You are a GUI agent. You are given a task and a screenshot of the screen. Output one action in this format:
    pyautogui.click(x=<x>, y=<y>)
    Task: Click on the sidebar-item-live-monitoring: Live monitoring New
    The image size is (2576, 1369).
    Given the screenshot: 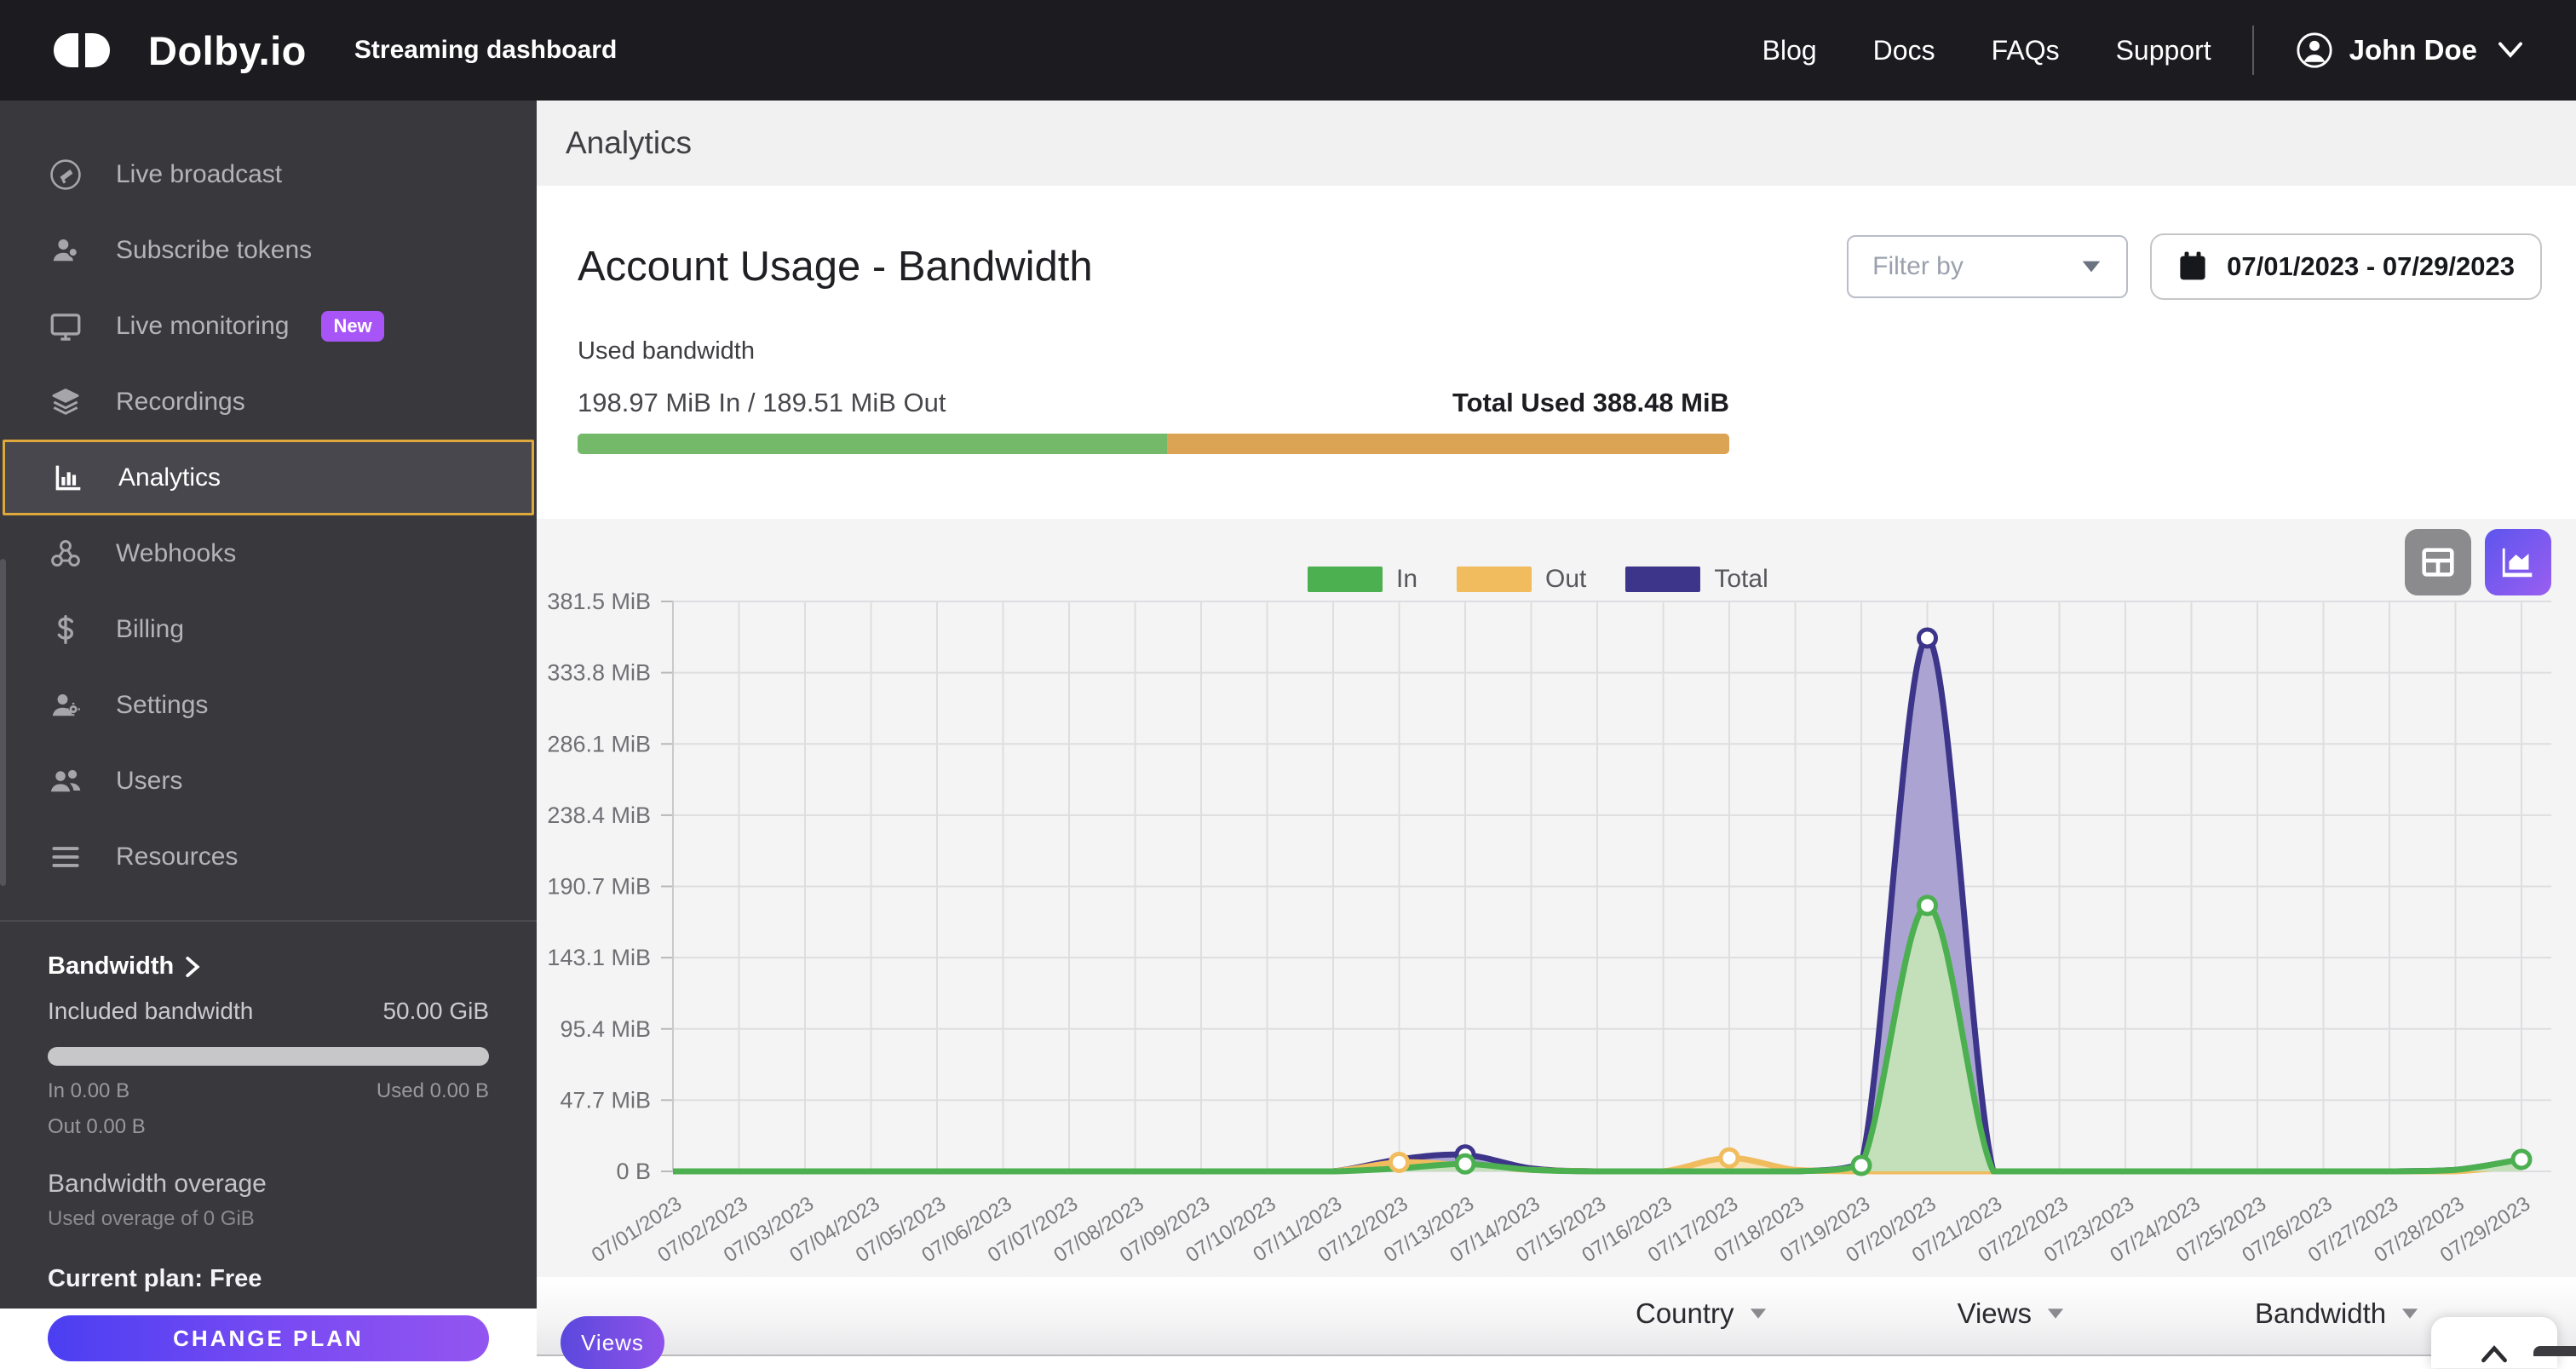 What is the action you would take?
    pyautogui.click(x=268, y=326)
    